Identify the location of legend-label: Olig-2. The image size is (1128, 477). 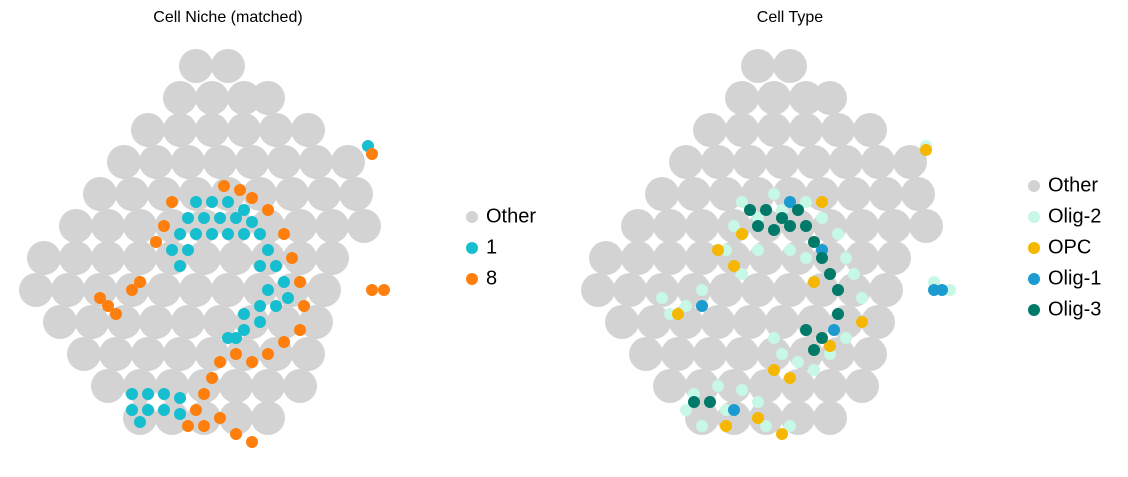
(1074, 216).